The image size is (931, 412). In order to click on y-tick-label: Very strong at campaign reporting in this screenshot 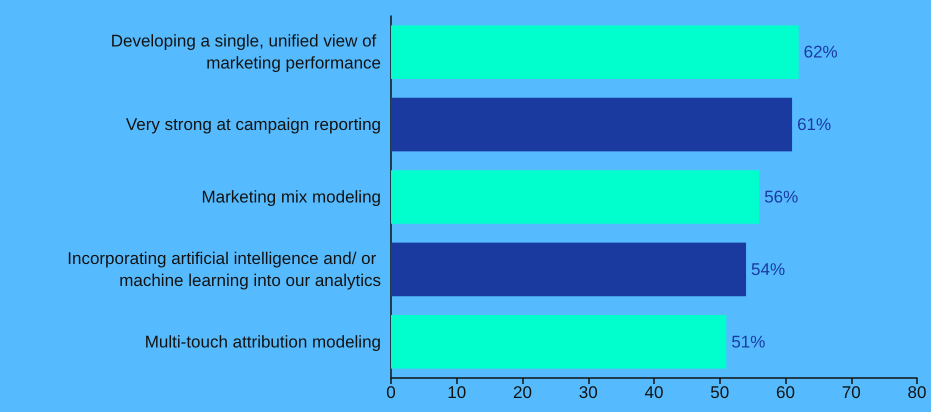, I will do `click(253, 124)`.